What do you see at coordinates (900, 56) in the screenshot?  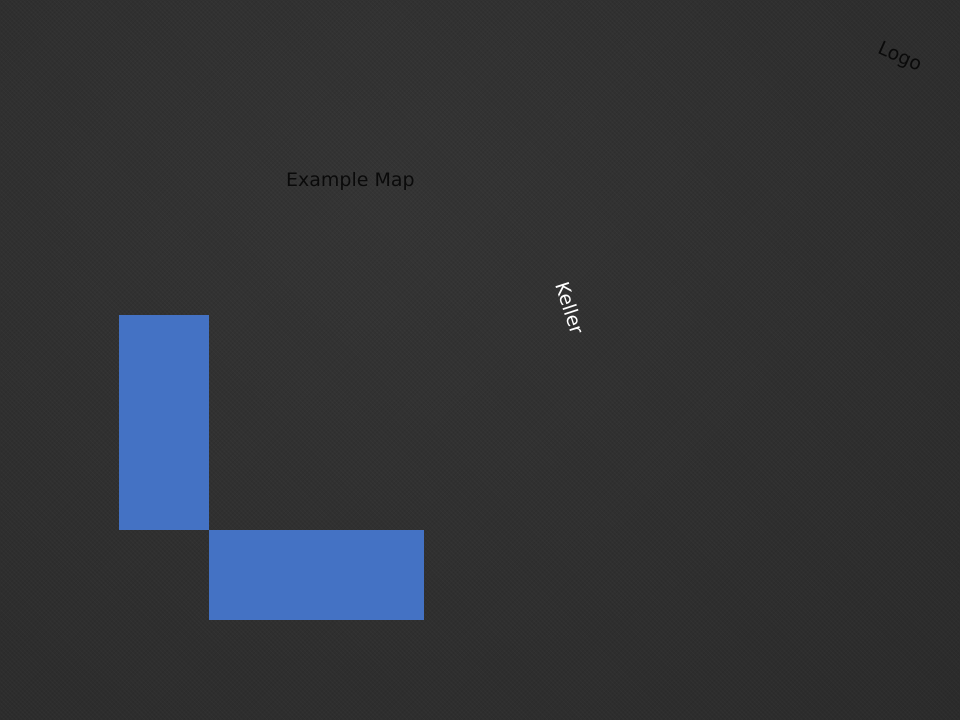 I see `logo-placeholder: Logo` at bounding box center [900, 56].